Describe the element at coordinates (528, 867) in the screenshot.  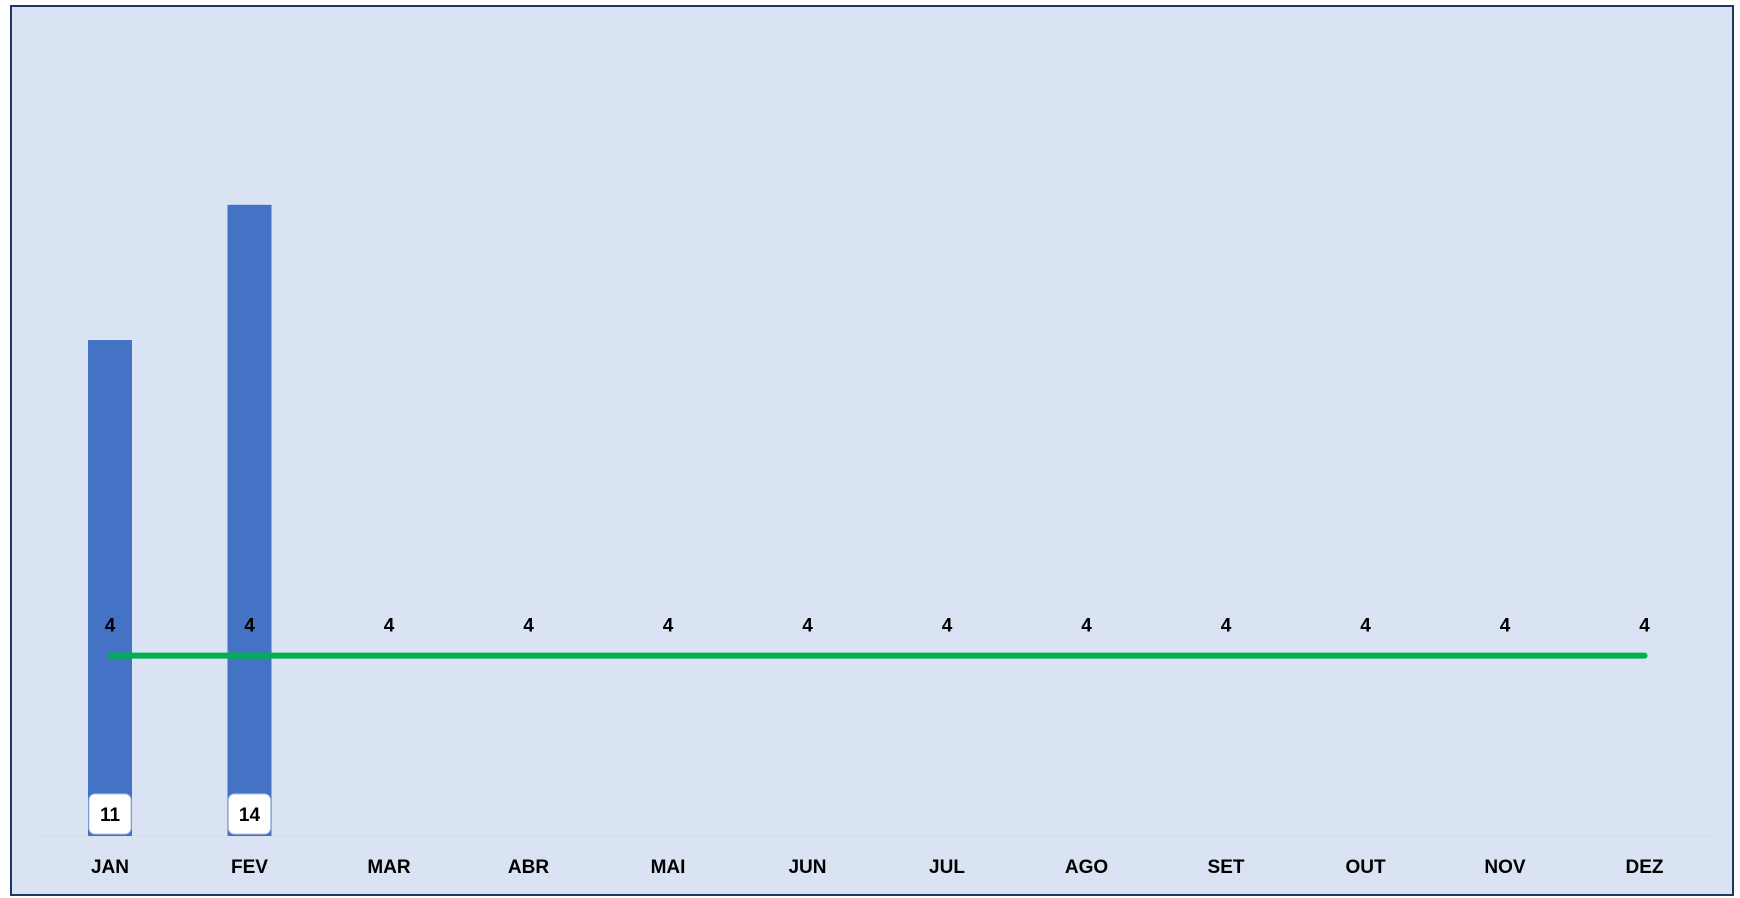
I see `x-tick-abr: ABR` at that location.